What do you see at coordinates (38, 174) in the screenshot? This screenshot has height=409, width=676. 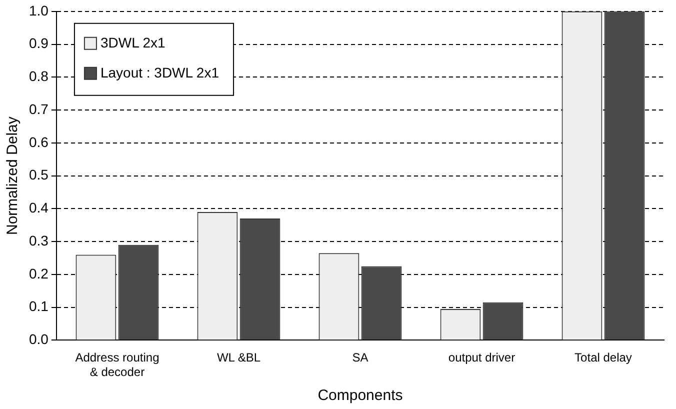 I see `y-tick-label: 0.5` at bounding box center [38, 174].